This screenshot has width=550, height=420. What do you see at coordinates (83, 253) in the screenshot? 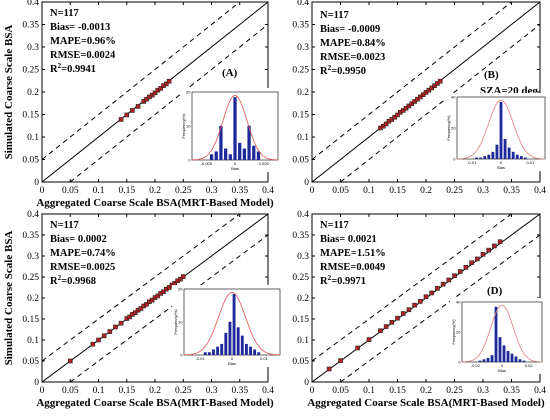
I see `stat-line: MAPE=0.74%` at bounding box center [83, 253].